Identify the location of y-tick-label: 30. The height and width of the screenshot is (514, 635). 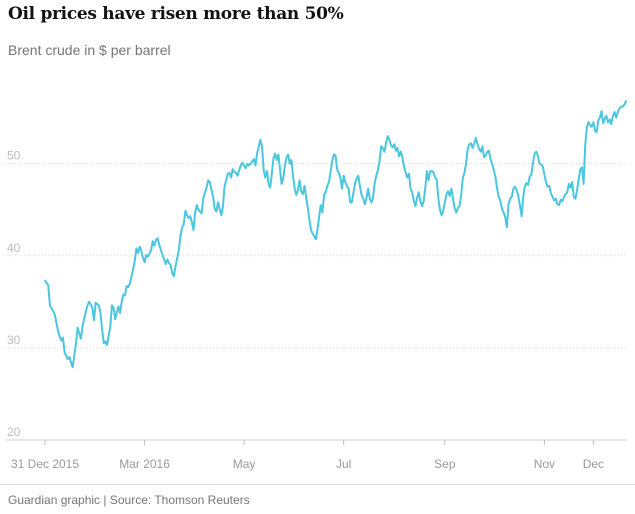
(14, 340).